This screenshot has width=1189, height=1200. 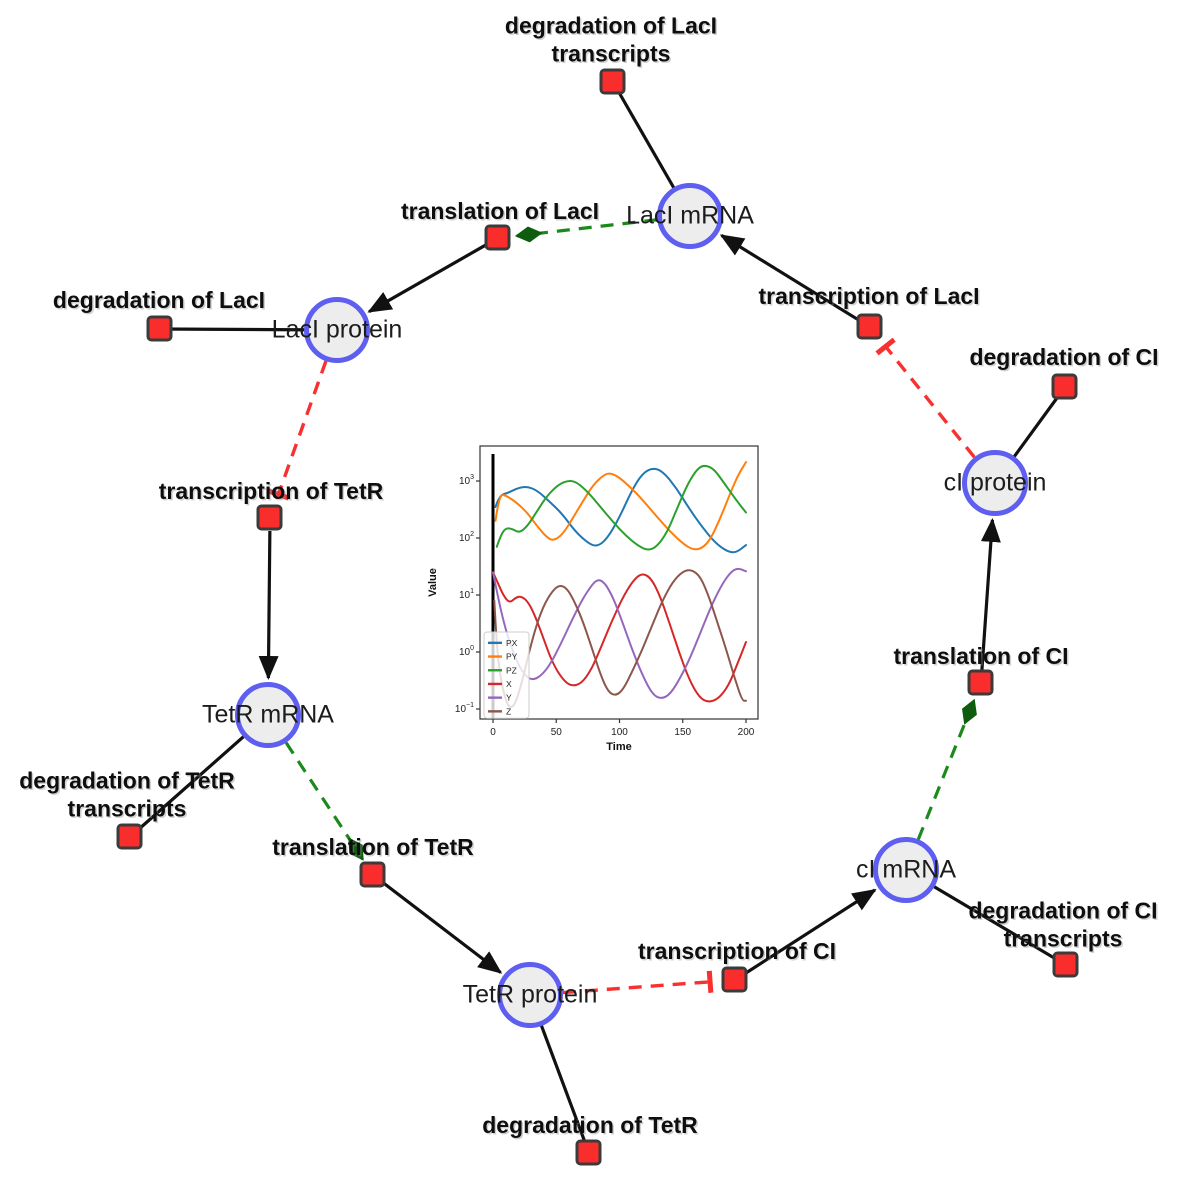 I want to click on edge-arrow-translation_laci-to-laci_protein, so click(x=427, y=278).